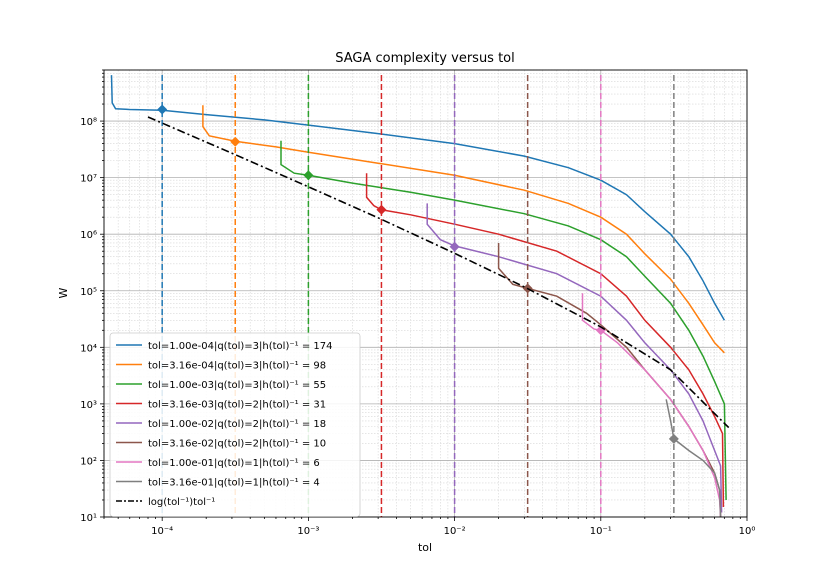  I want to click on legend-box, so click(235, 424).